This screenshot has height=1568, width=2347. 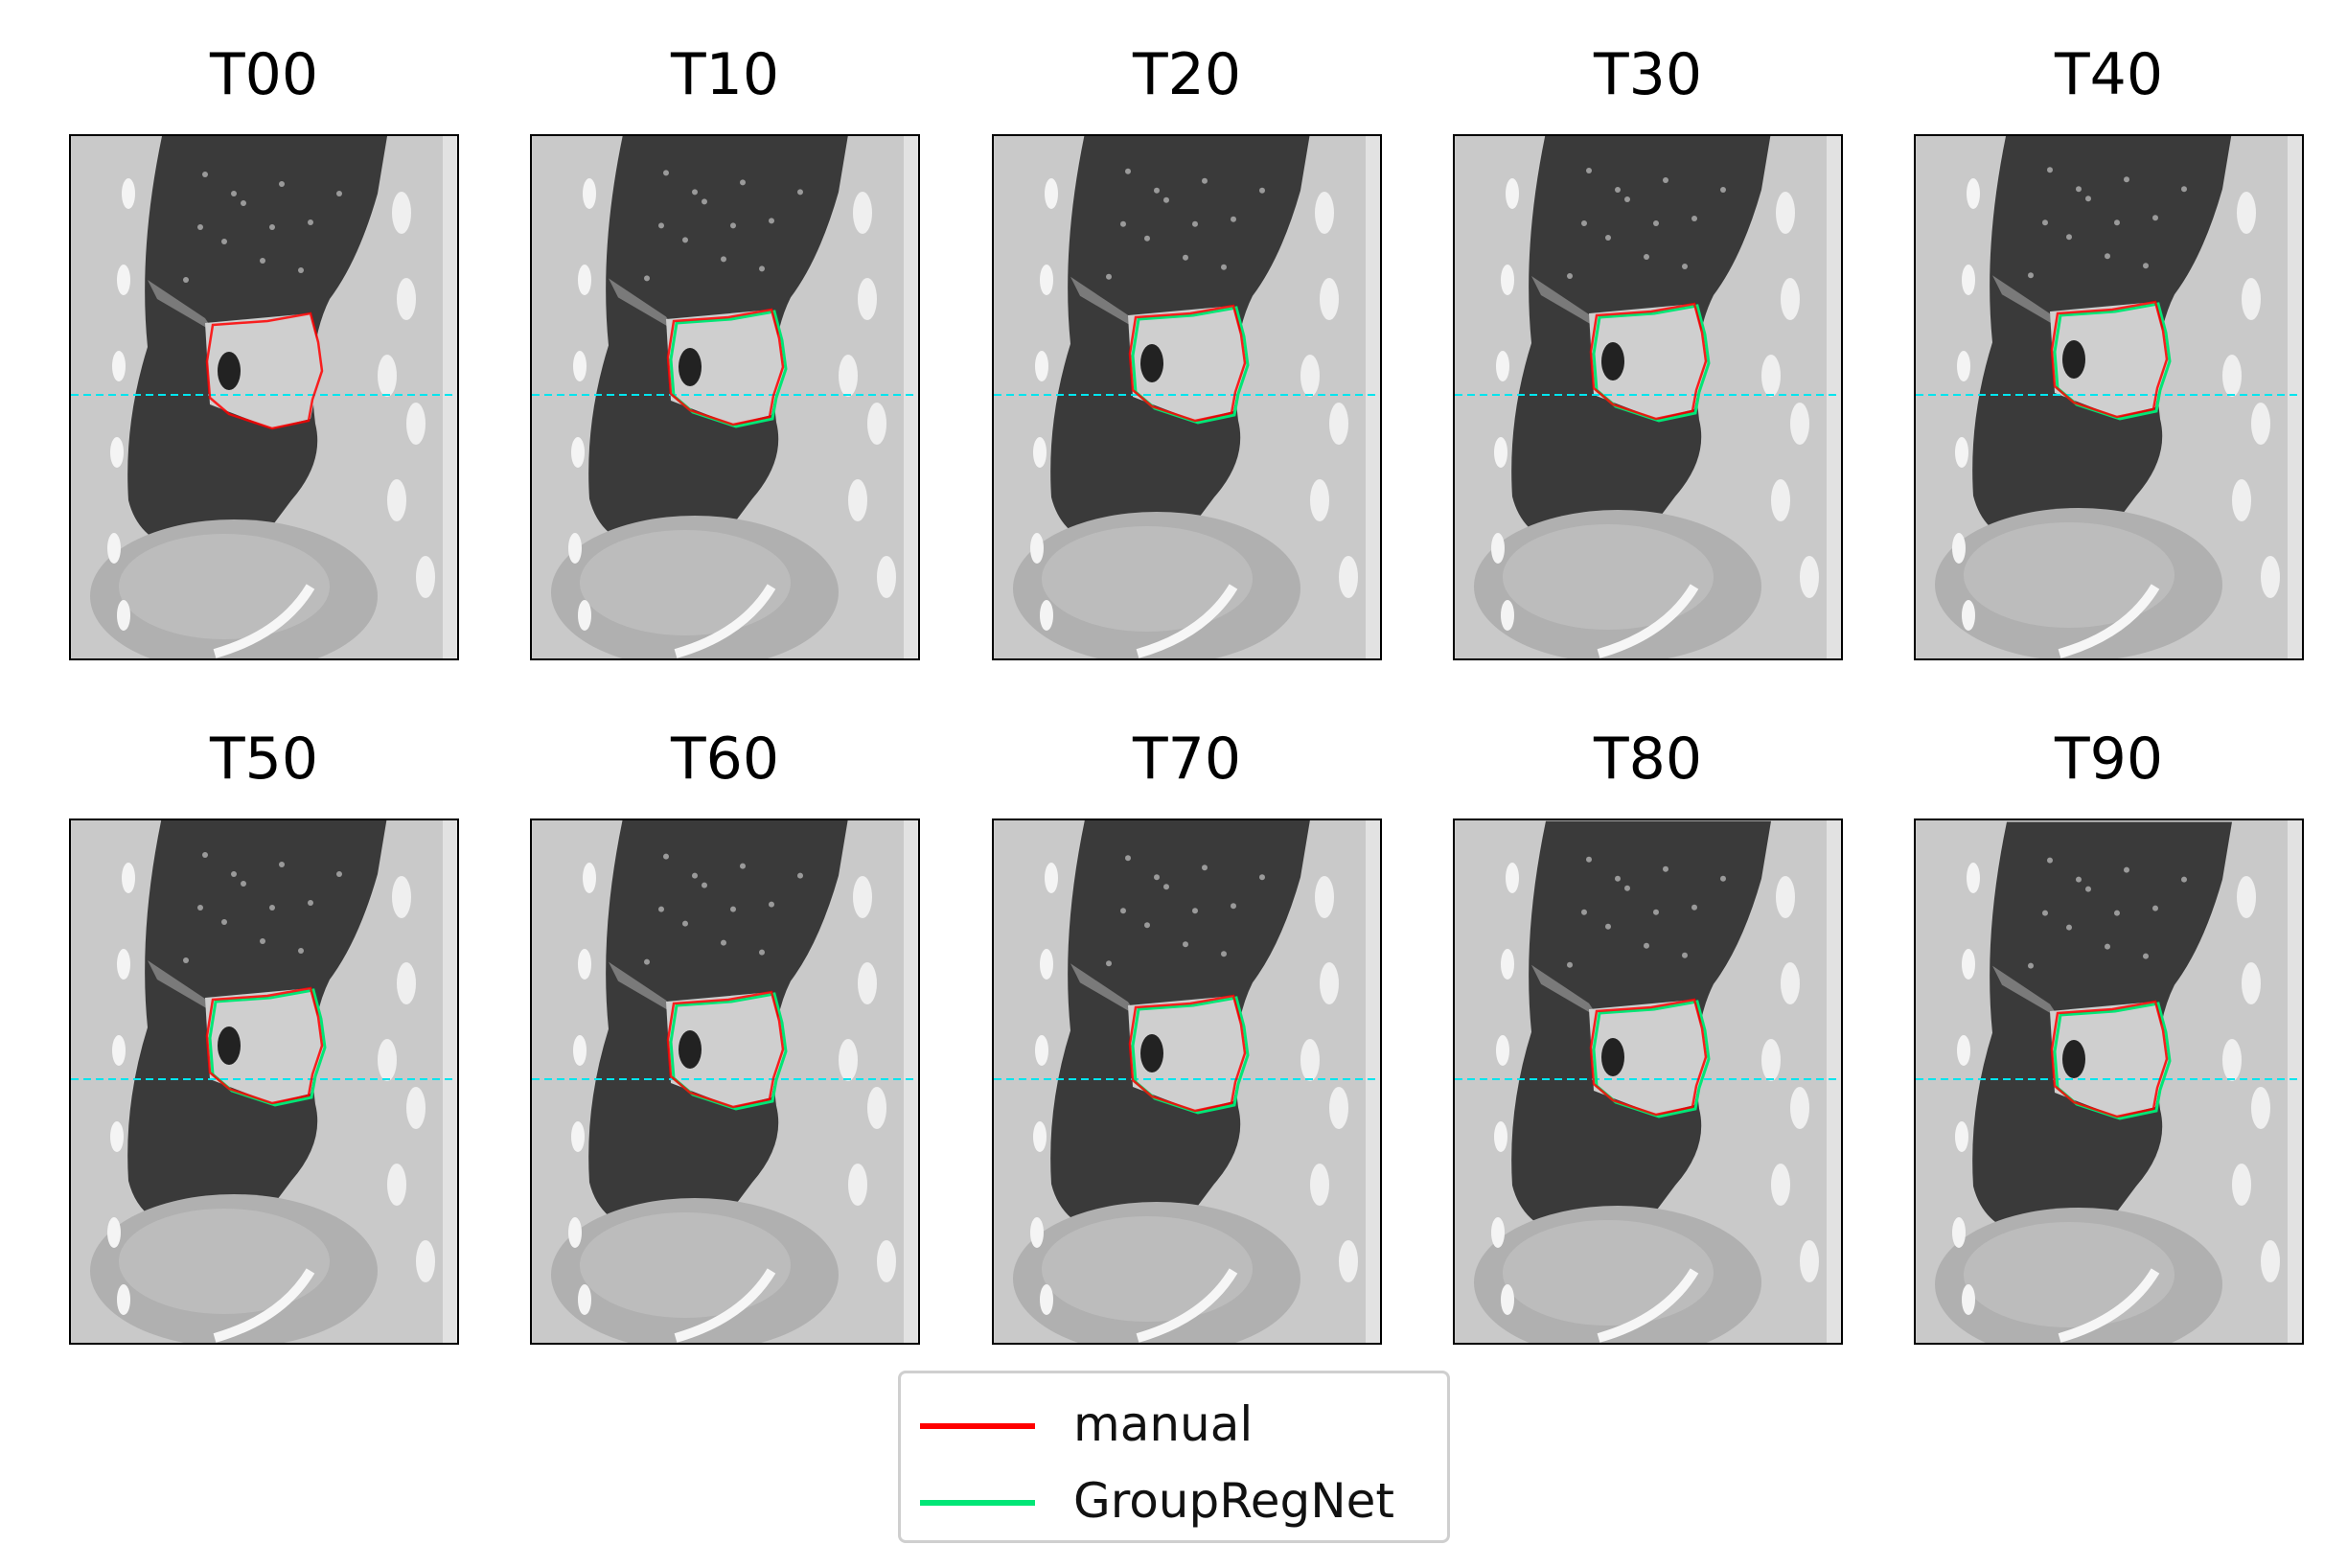 I want to click on panel-t70: T70, so click(x=1187, y=1035).